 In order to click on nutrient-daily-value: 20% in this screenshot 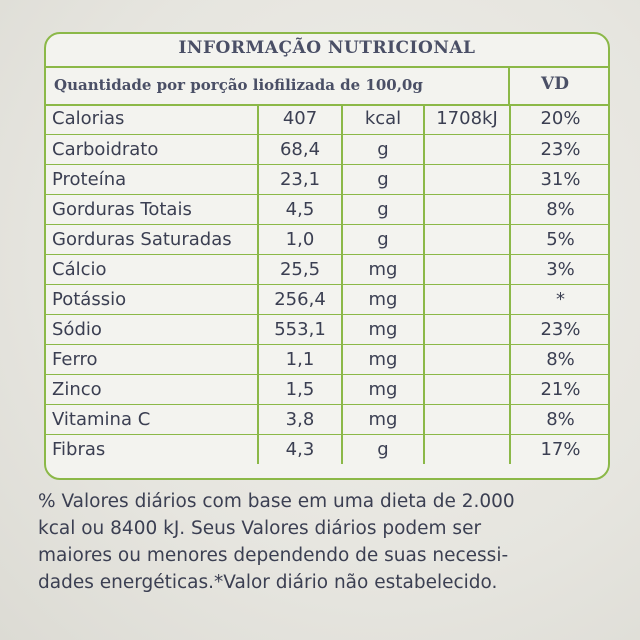, I will do `click(559, 119)`.